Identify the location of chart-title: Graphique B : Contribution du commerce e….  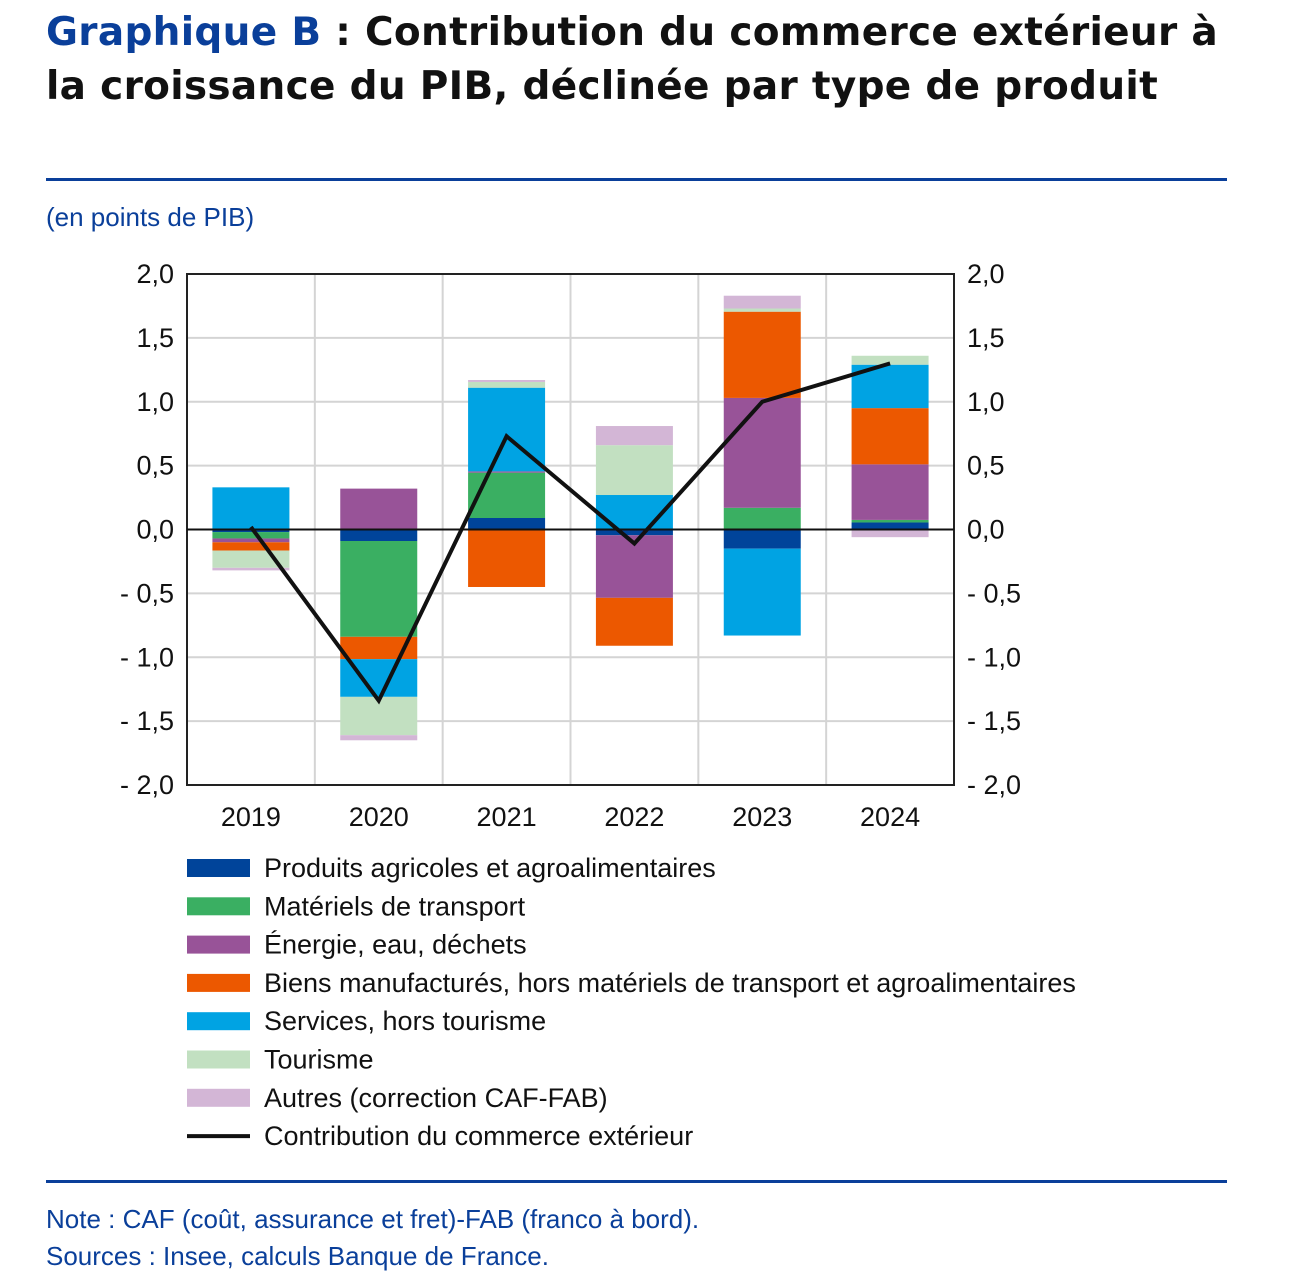
(646, 60).